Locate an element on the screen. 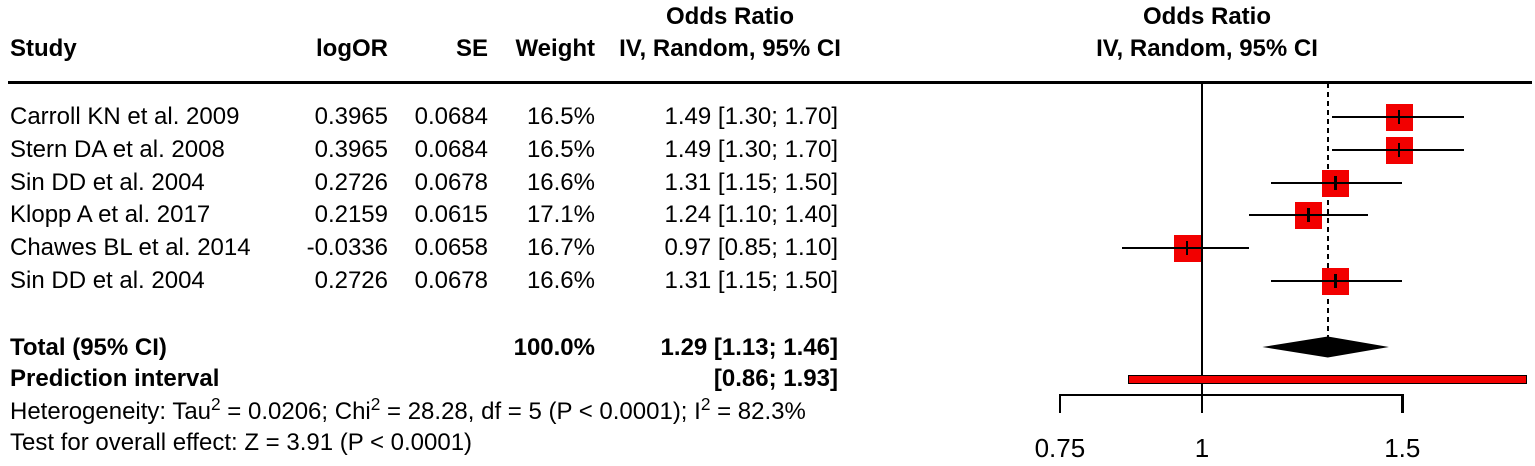 This screenshot has width=1535, height=466. study-se: 0.0658 is located at coordinates (451, 247).